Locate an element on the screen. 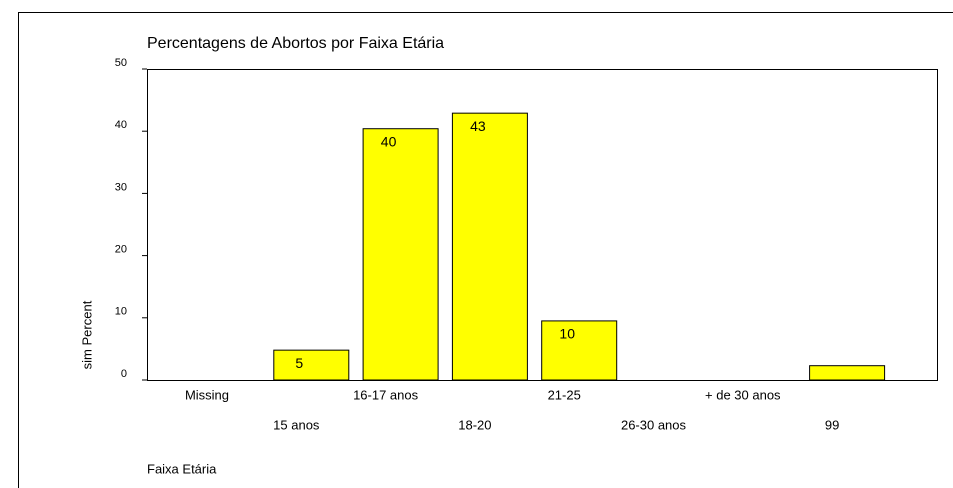  data-label: 40 is located at coordinates (389, 141).